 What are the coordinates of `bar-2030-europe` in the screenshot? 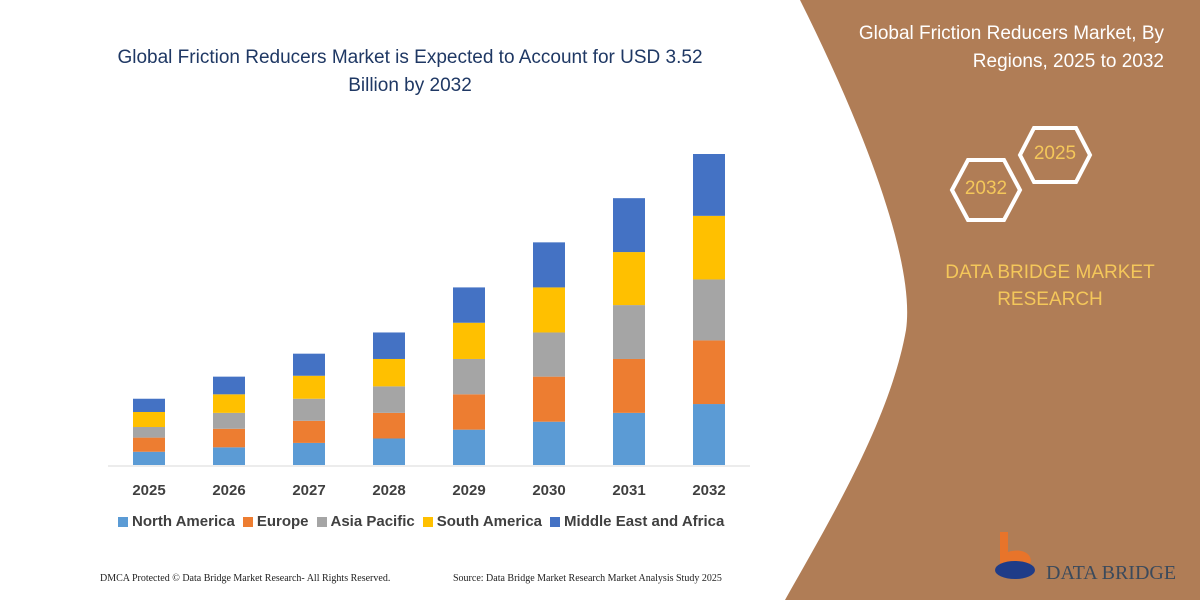 It's located at (549, 399).